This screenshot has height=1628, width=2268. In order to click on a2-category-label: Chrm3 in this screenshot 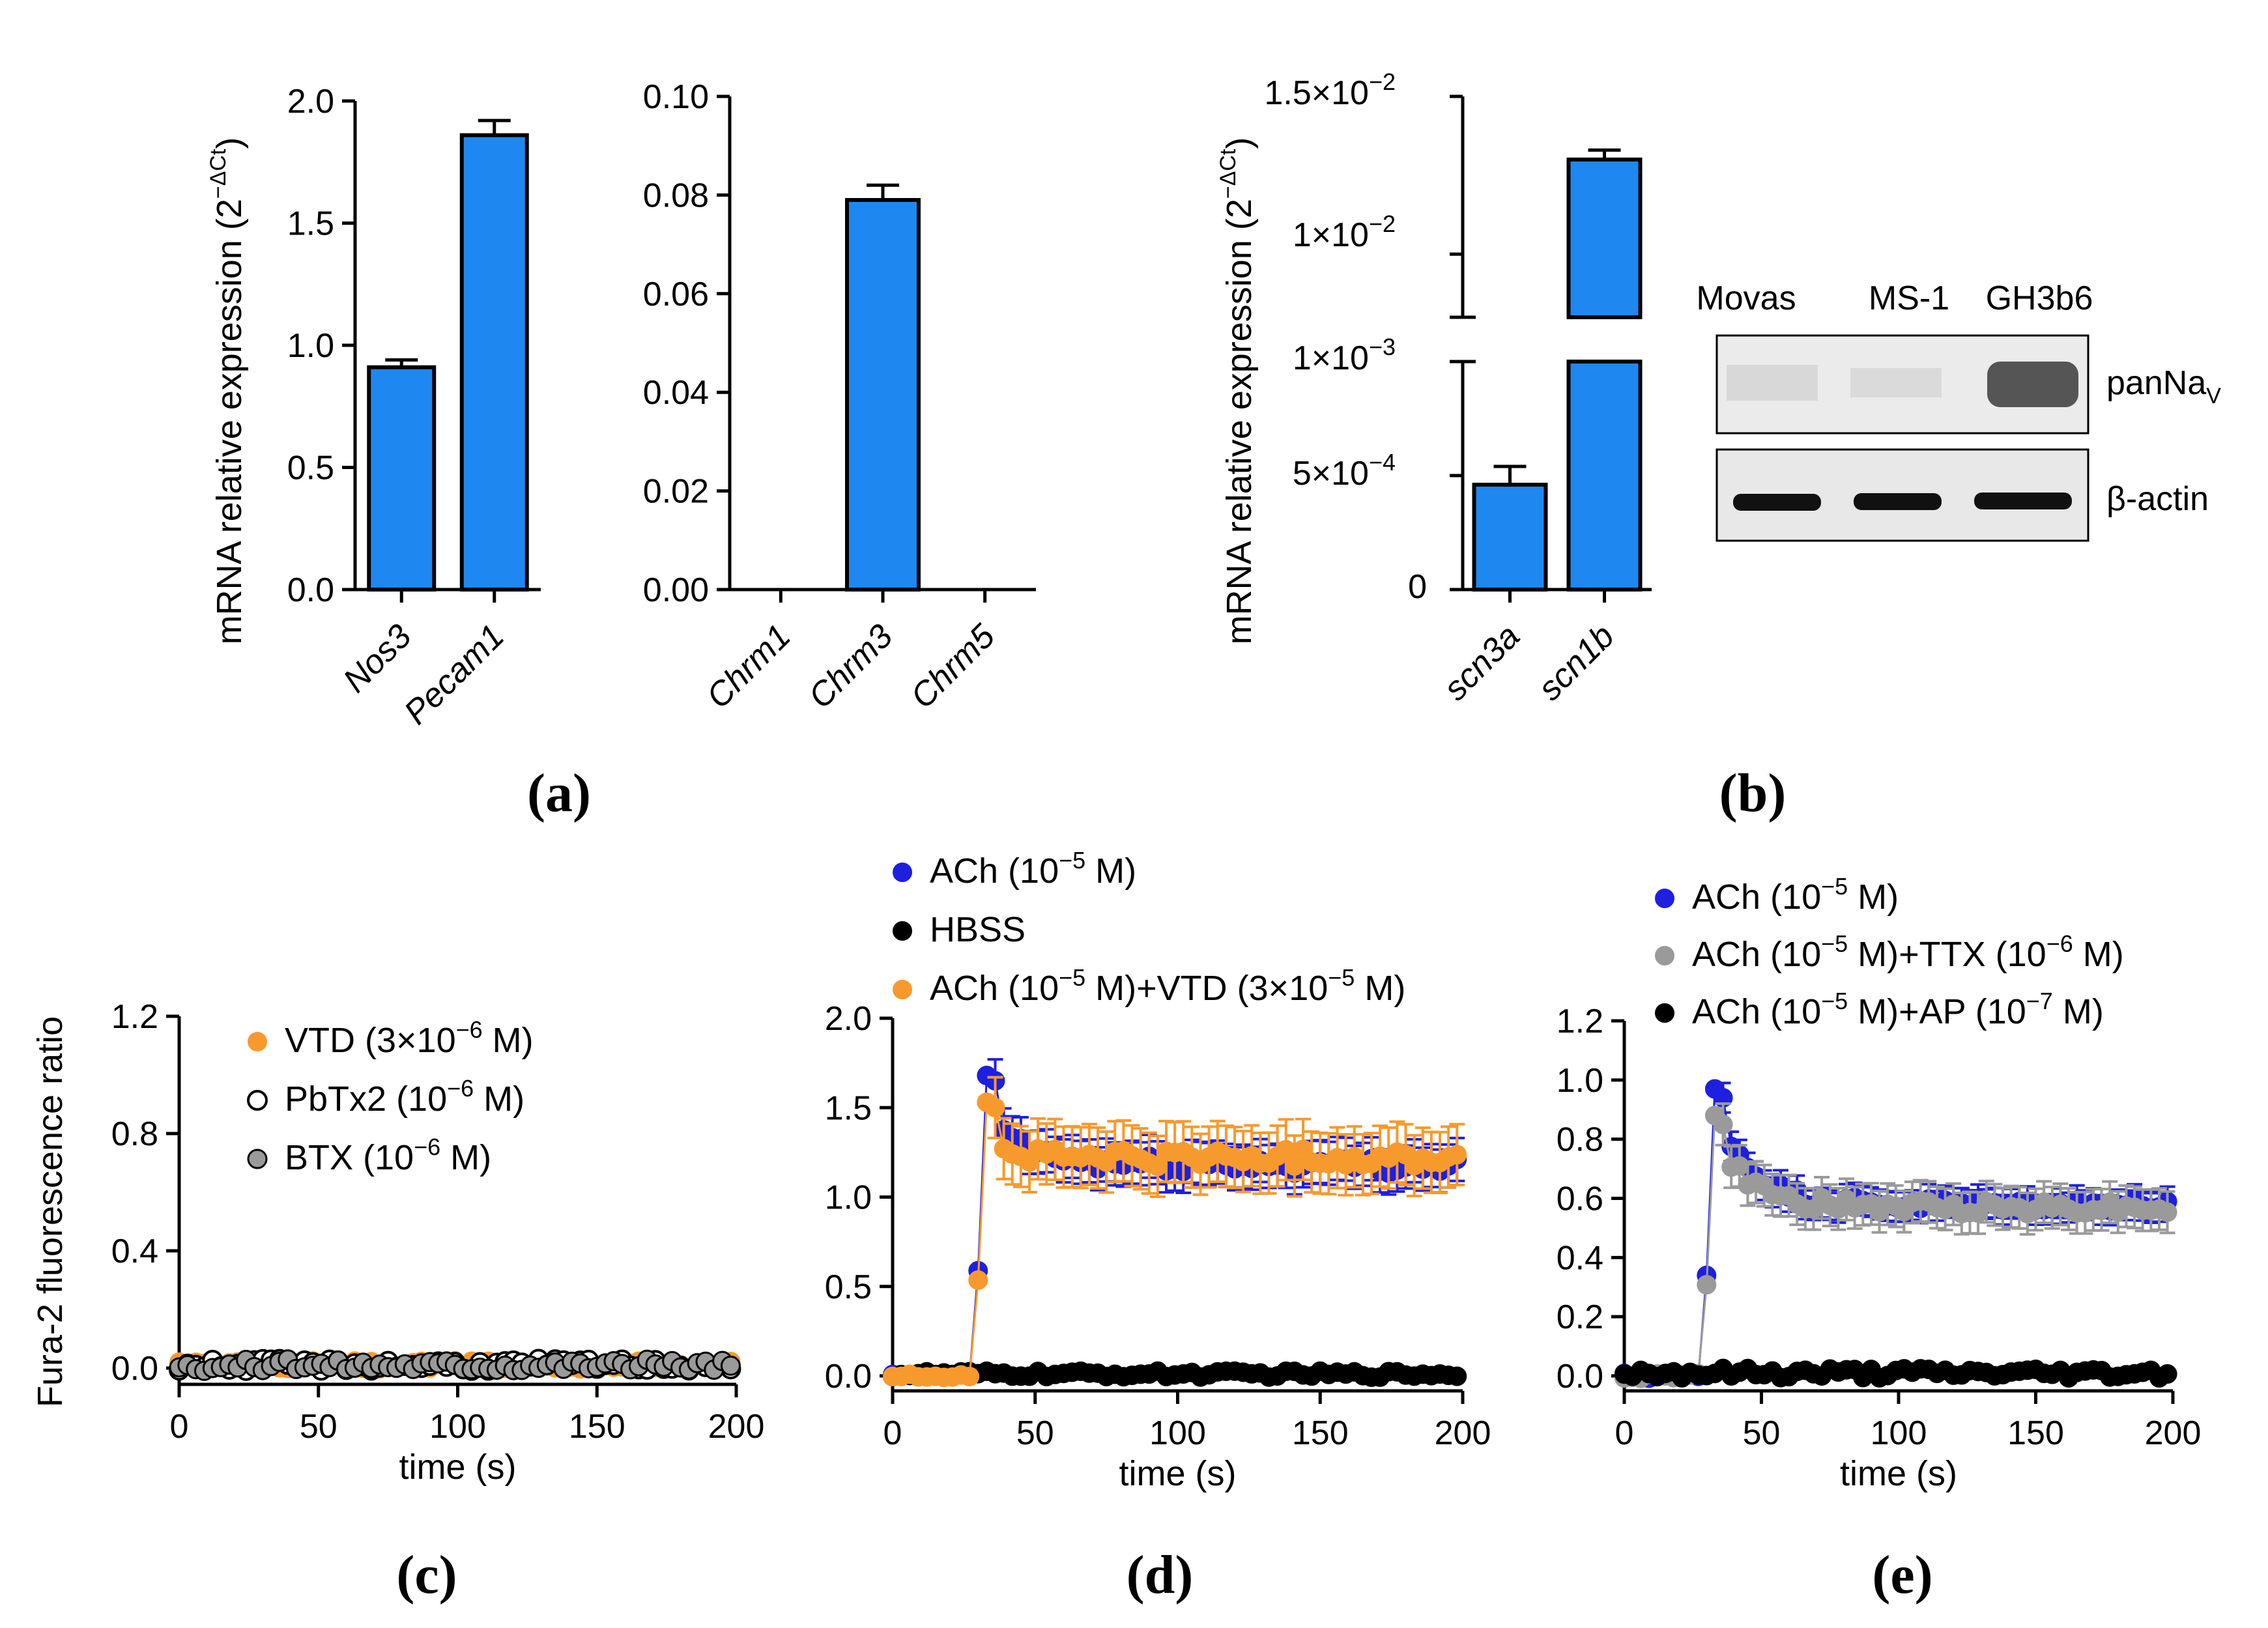, I will do `click(850, 666)`.